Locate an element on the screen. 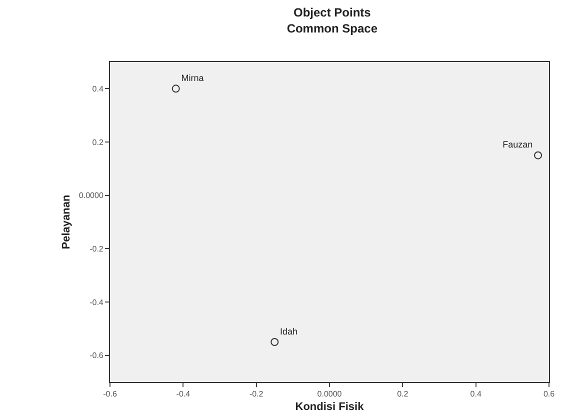  x-tick-label: -0.6 is located at coordinates (110, 394).